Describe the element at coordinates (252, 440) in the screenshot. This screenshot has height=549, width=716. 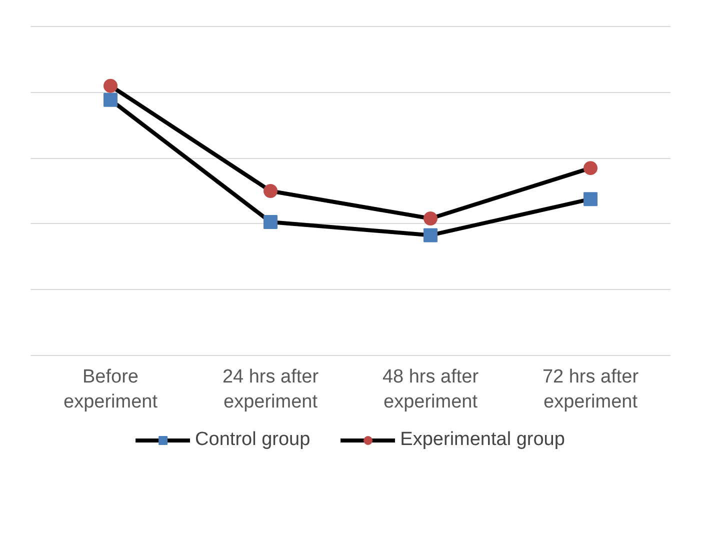
I see `legend-label: Control group` at that location.